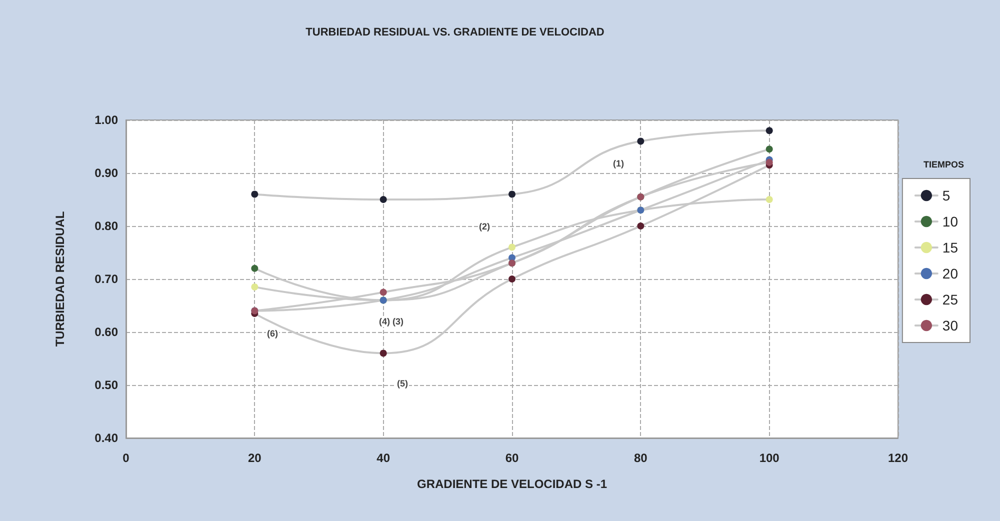 The width and height of the screenshot is (1000, 521). Describe the element at coordinates (255, 458) in the screenshot. I see `x-tick-label: 20` at that location.